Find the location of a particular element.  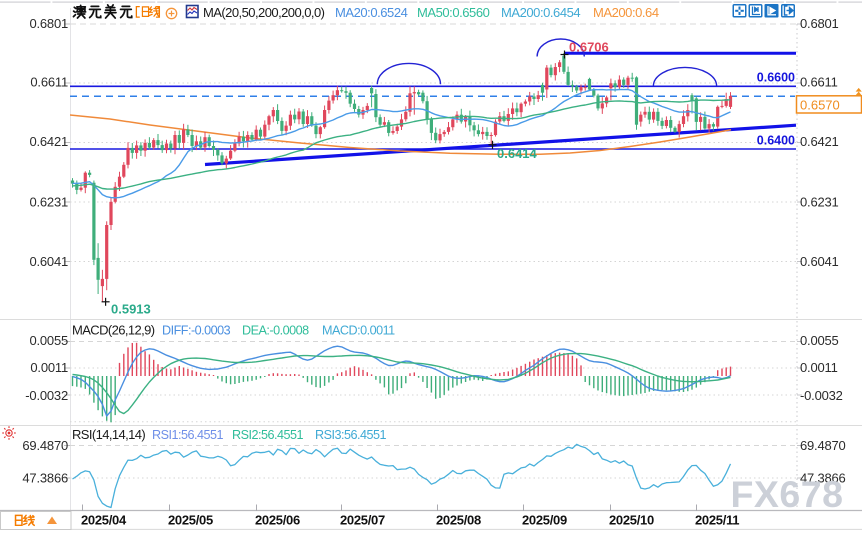

svg-text: 2025/08 is located at coordinates (458, 520).